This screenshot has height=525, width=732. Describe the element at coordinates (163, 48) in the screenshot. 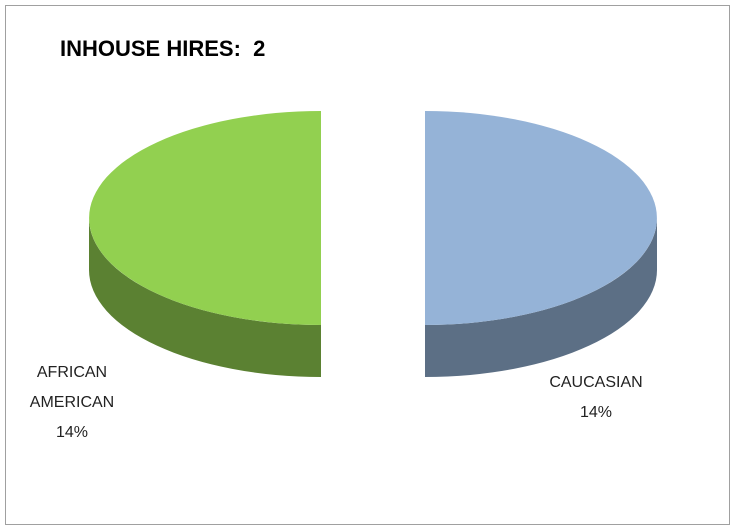

I see `chart-title: INHOUSE HIRES: 2` at that location.